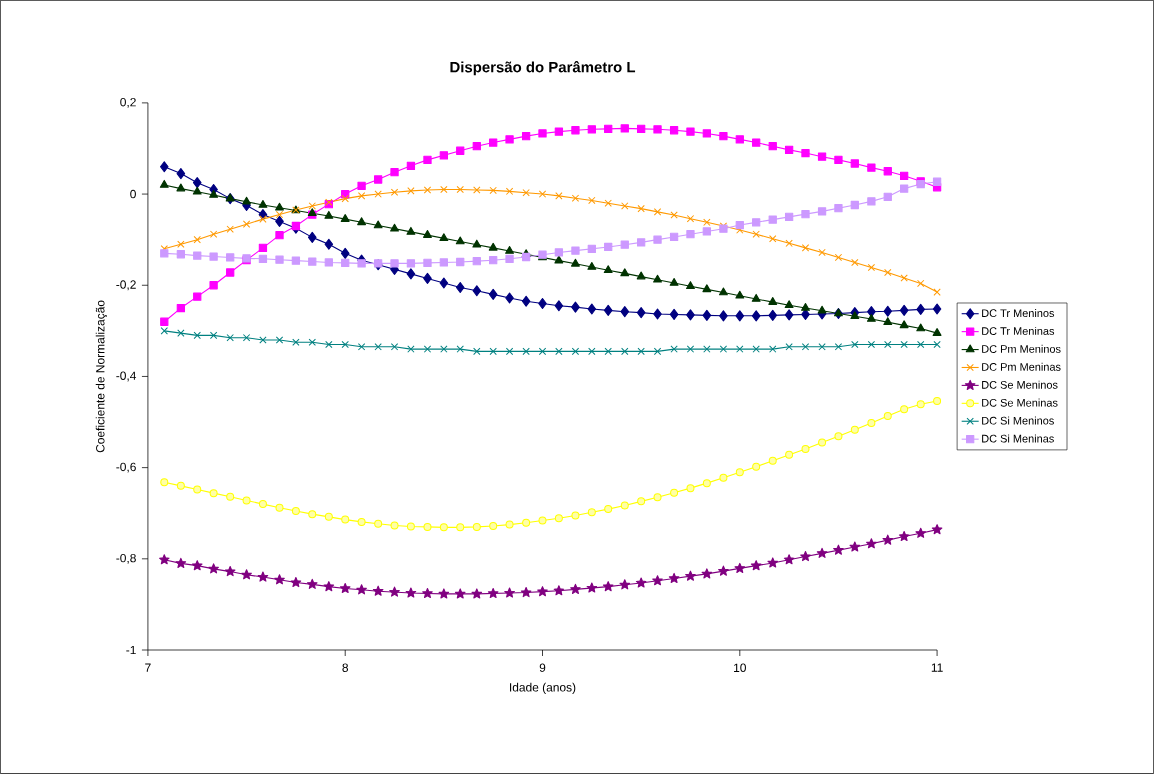 This screenshot has height=774, width=1154. What do you see at coordinates (1018, 420) in the screenshot?
I see `legend-label: DC Si Meninos` at bounding box center [1018, 420].